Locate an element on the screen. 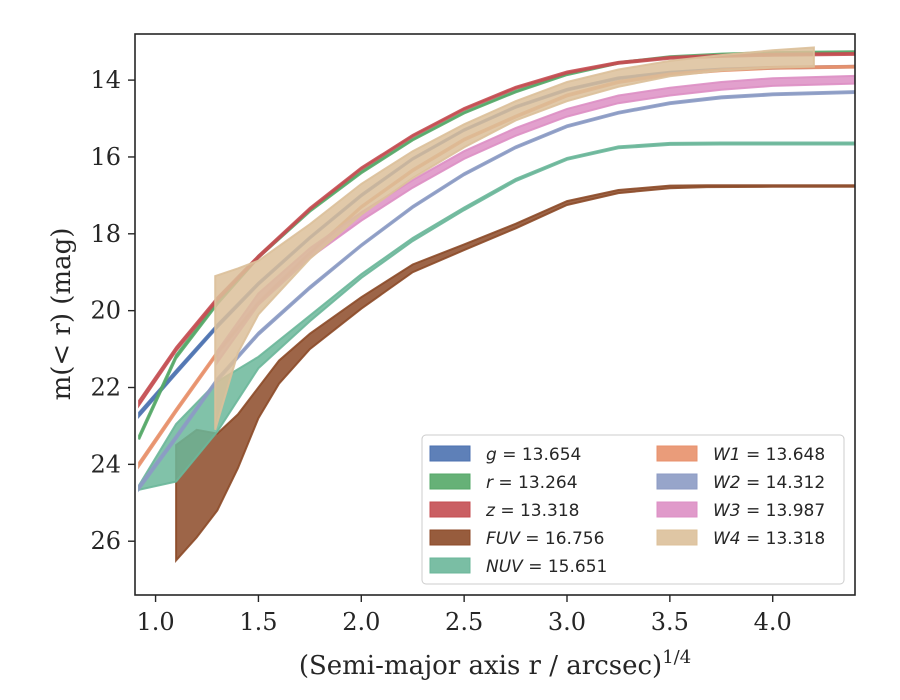  y-tick-label: 16 is located at coordinates (105, 157).